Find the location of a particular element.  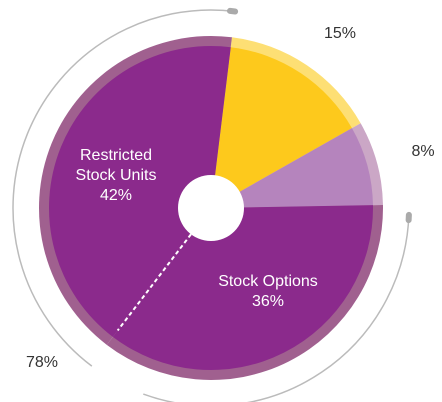

value-label: 15% is located at coordinates (340, 33).